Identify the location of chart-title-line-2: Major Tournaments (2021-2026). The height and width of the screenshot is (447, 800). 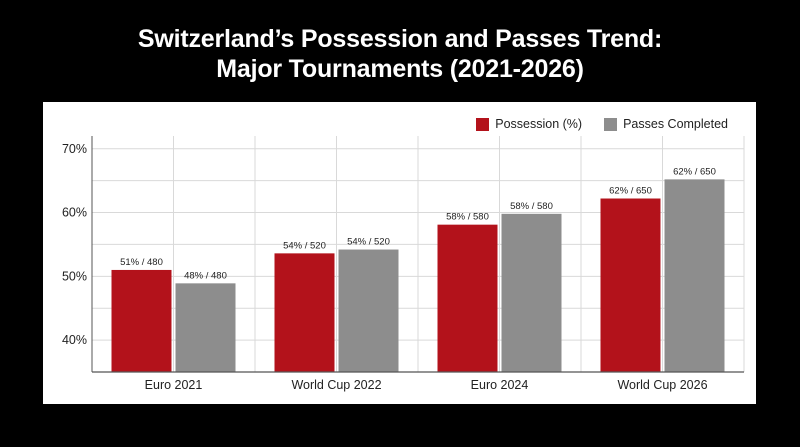
(400, 69).